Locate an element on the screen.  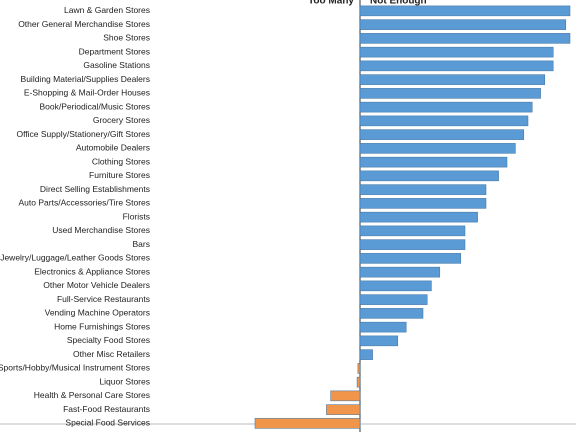
y-tick-label: Direct Selling Establishments is located at coordinates (95, 189).